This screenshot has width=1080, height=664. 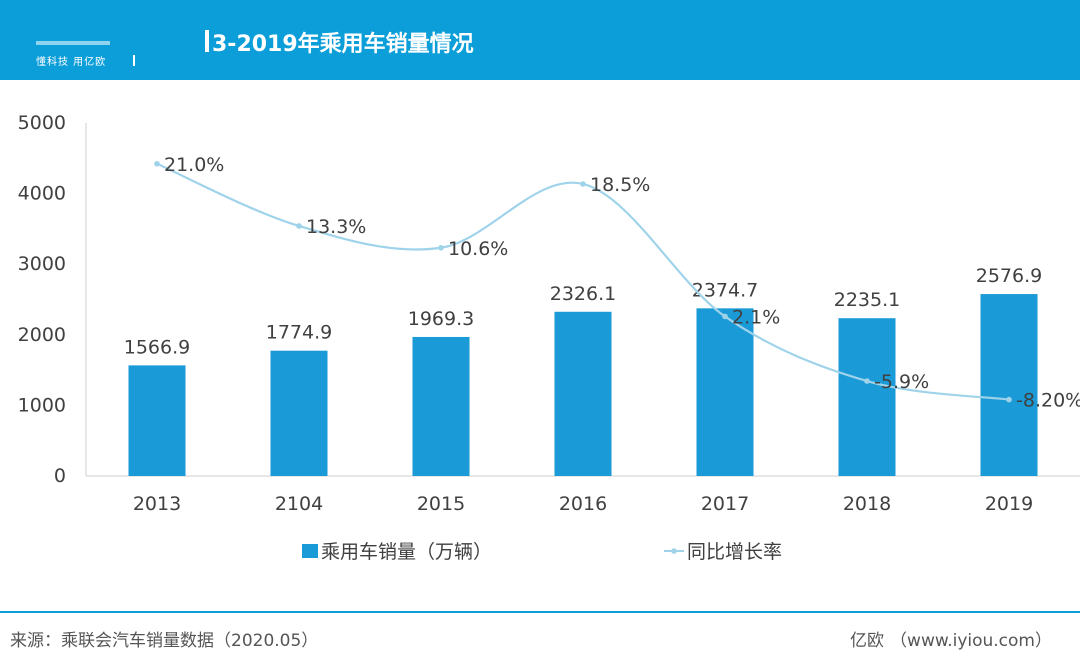 What do you see at coordinates (1048, 401) in the screenshot?
I see `growth-value-label: -8.20%` at bounding box center [1048, 401].